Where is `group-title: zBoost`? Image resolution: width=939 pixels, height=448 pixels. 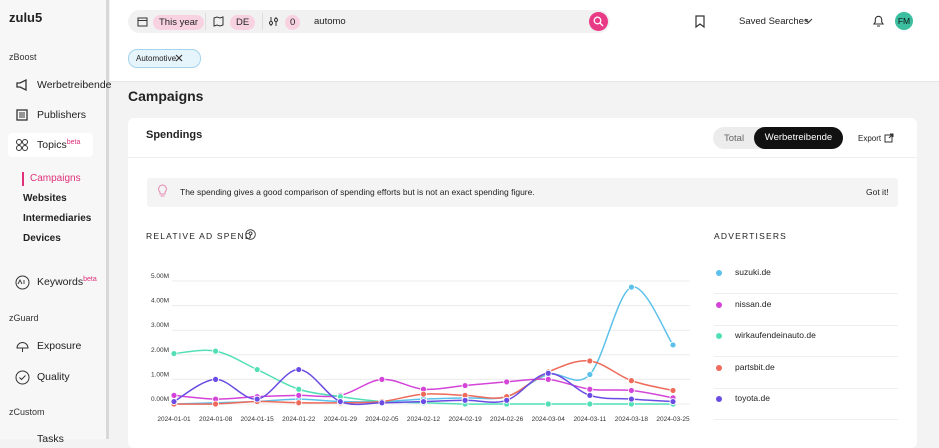 group-title: zBoost is located at coordinates (23, 57).